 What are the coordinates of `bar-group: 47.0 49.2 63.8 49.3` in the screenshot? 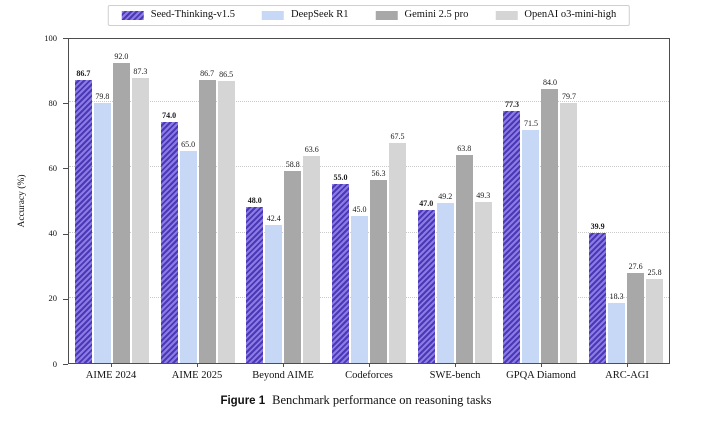 It's located at (455, 201).